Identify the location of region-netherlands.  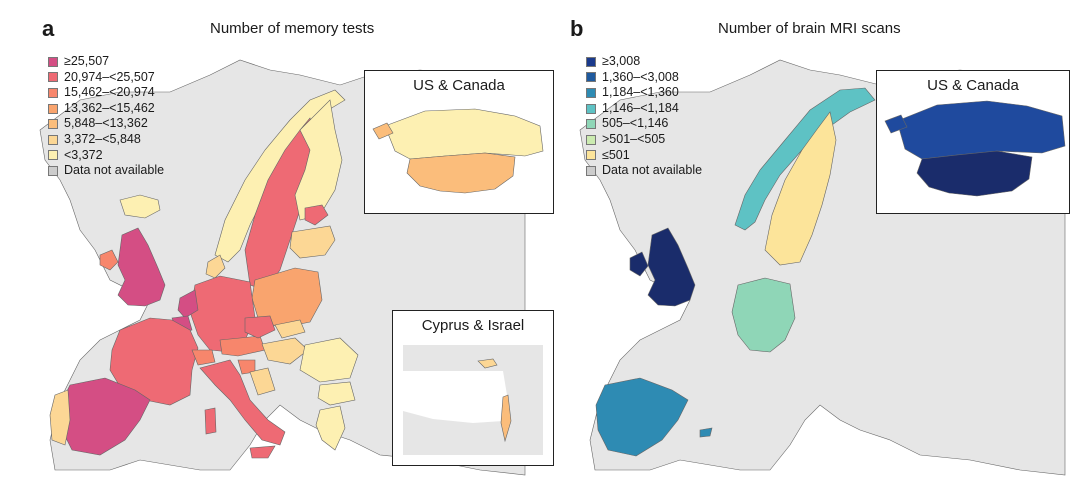
(188, 304).